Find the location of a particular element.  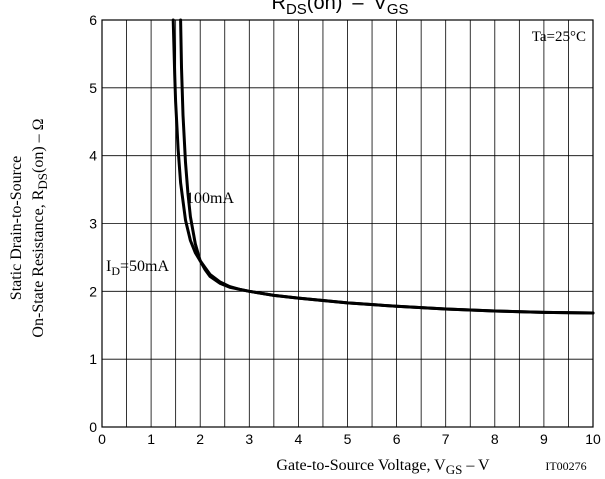

y-tick-label: 0 is located at coordinates (93, 427).